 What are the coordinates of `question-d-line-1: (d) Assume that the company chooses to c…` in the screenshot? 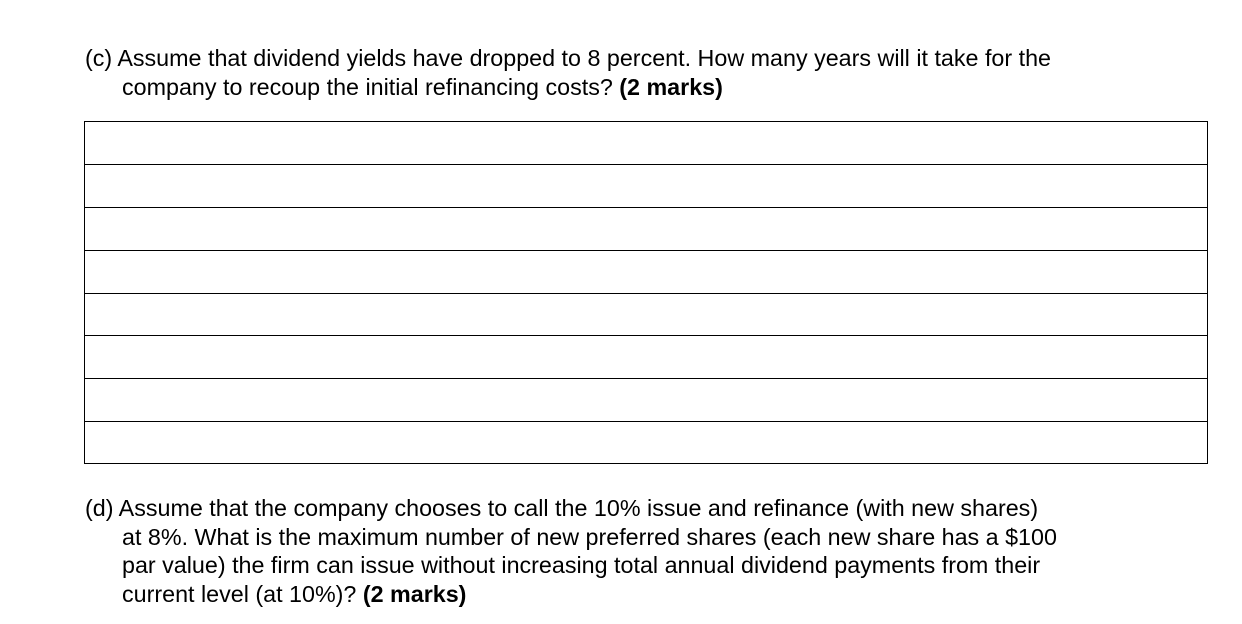 It's located at (562, 508).